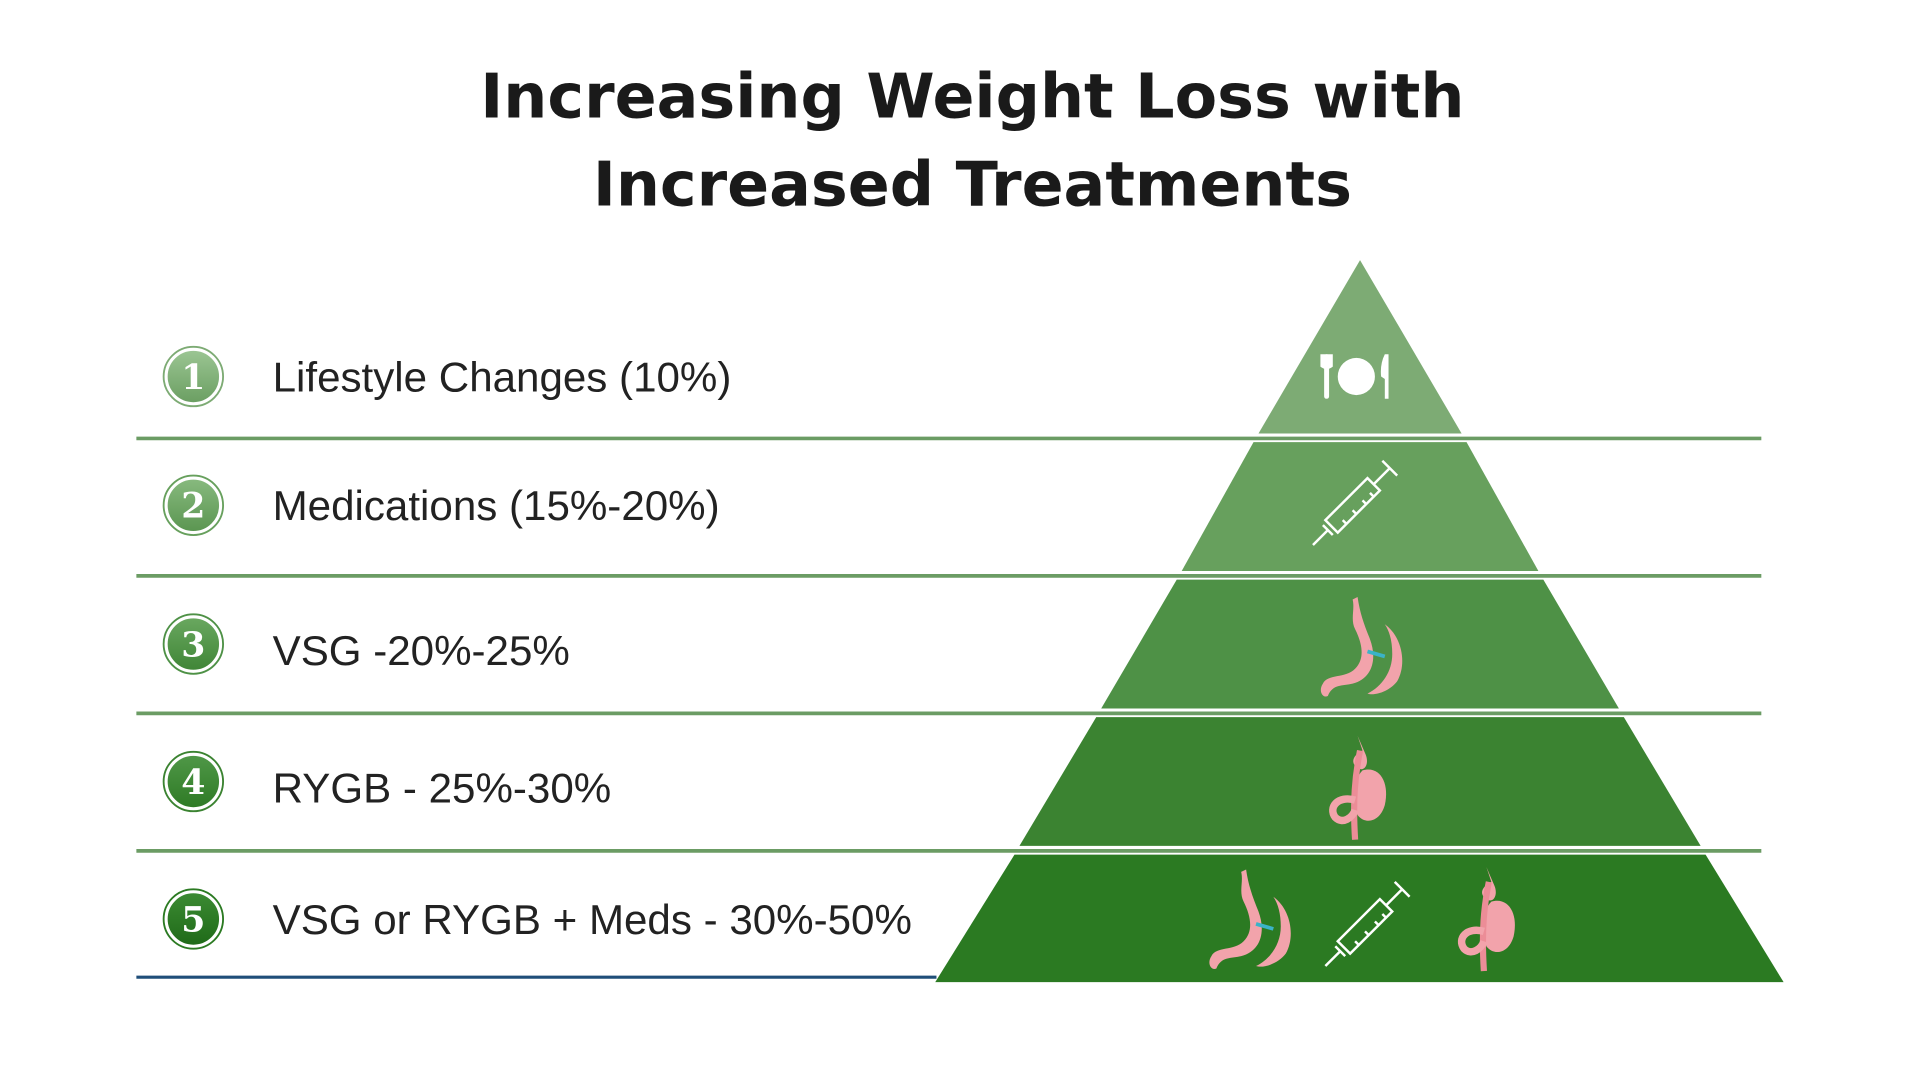 The image size is (1920, 1080). I want to click on level-label: VSG or RYGB + Meds - 30%-50%, so click(592, 919).